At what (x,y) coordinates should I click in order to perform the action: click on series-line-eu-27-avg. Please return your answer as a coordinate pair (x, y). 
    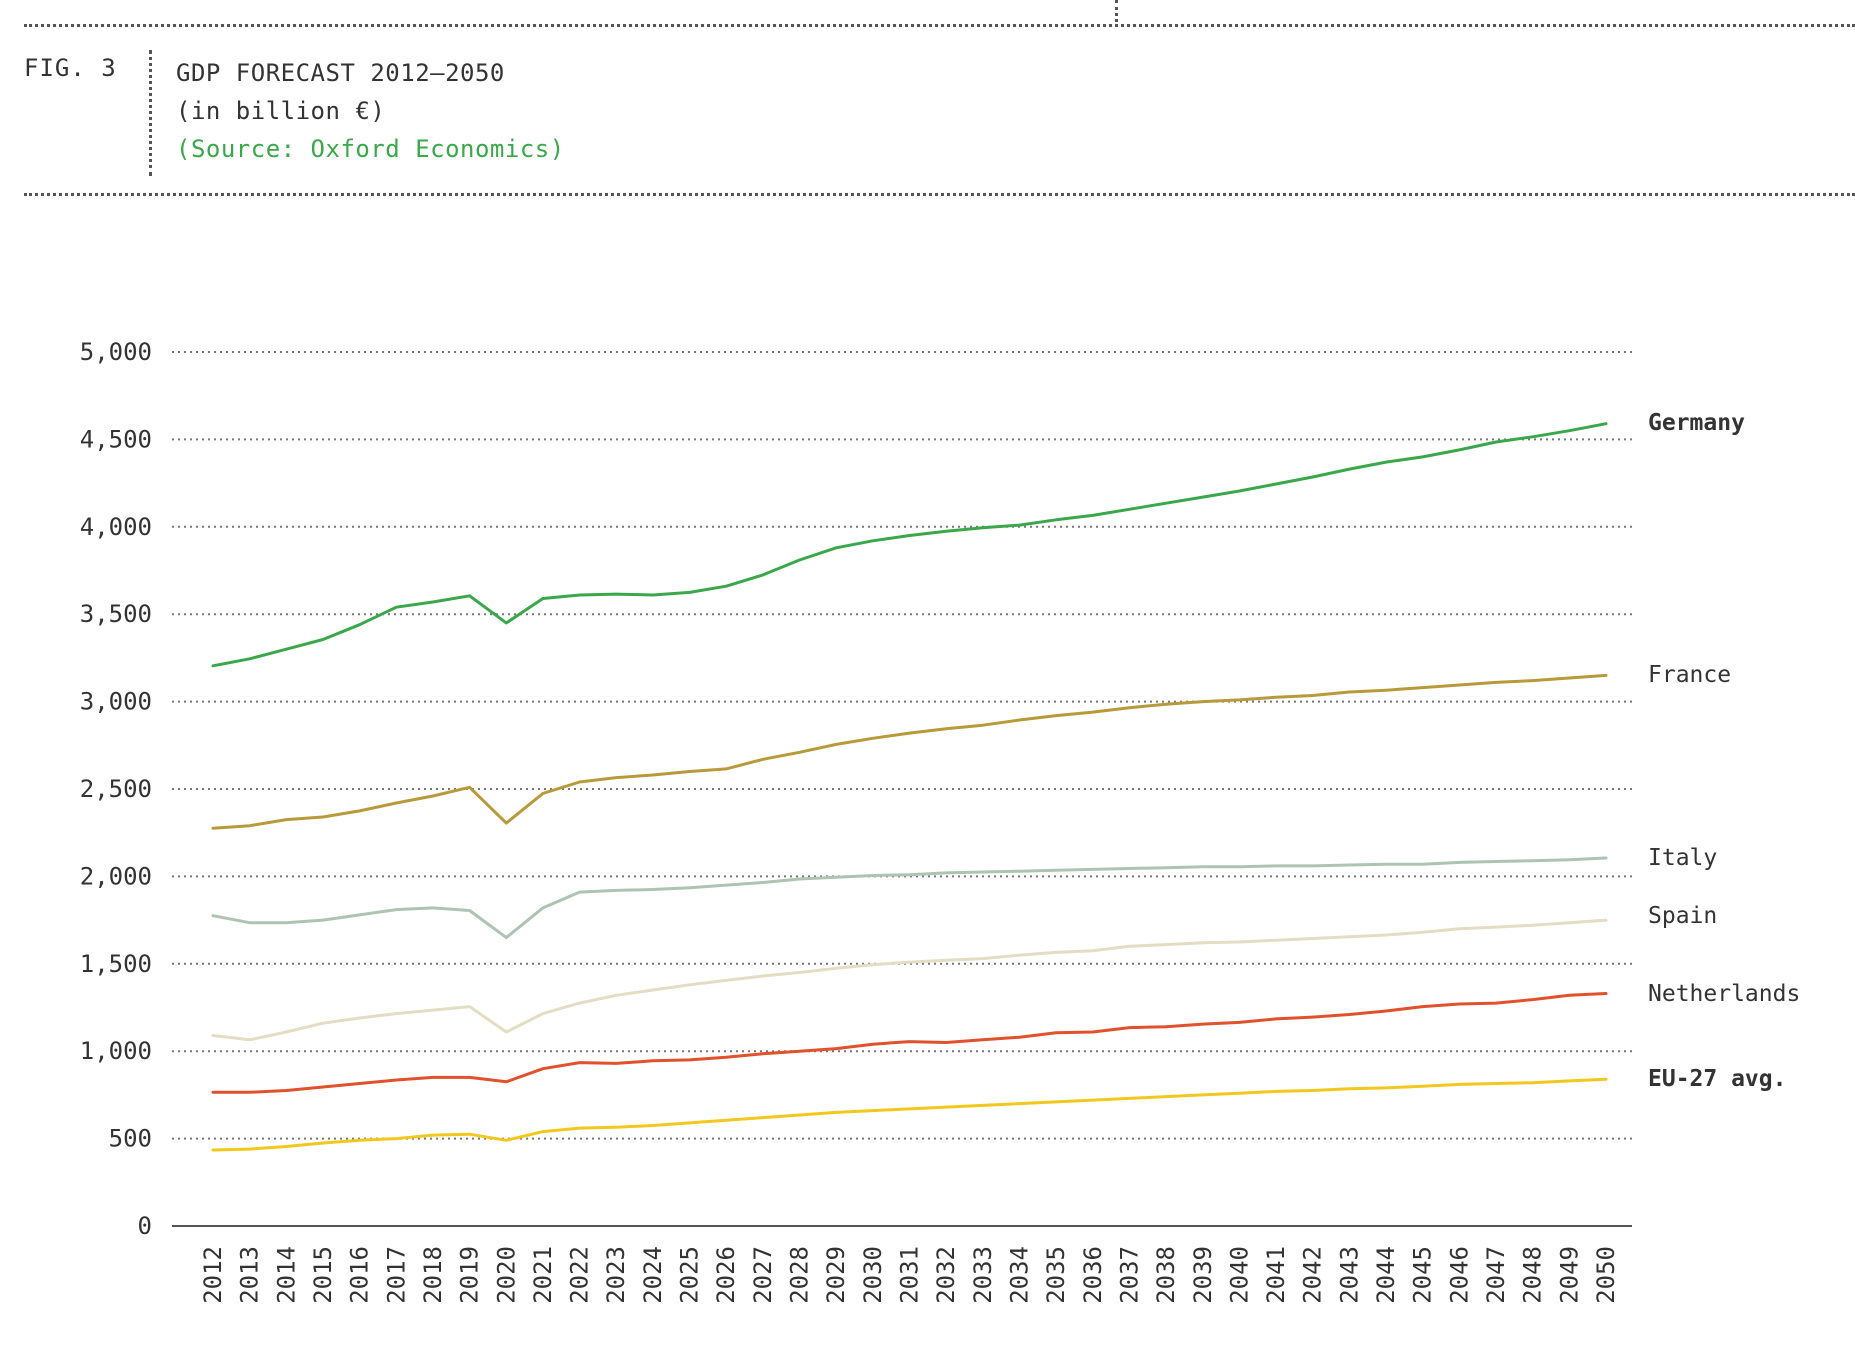
    Looking at the image, I should click on (909, 1114).